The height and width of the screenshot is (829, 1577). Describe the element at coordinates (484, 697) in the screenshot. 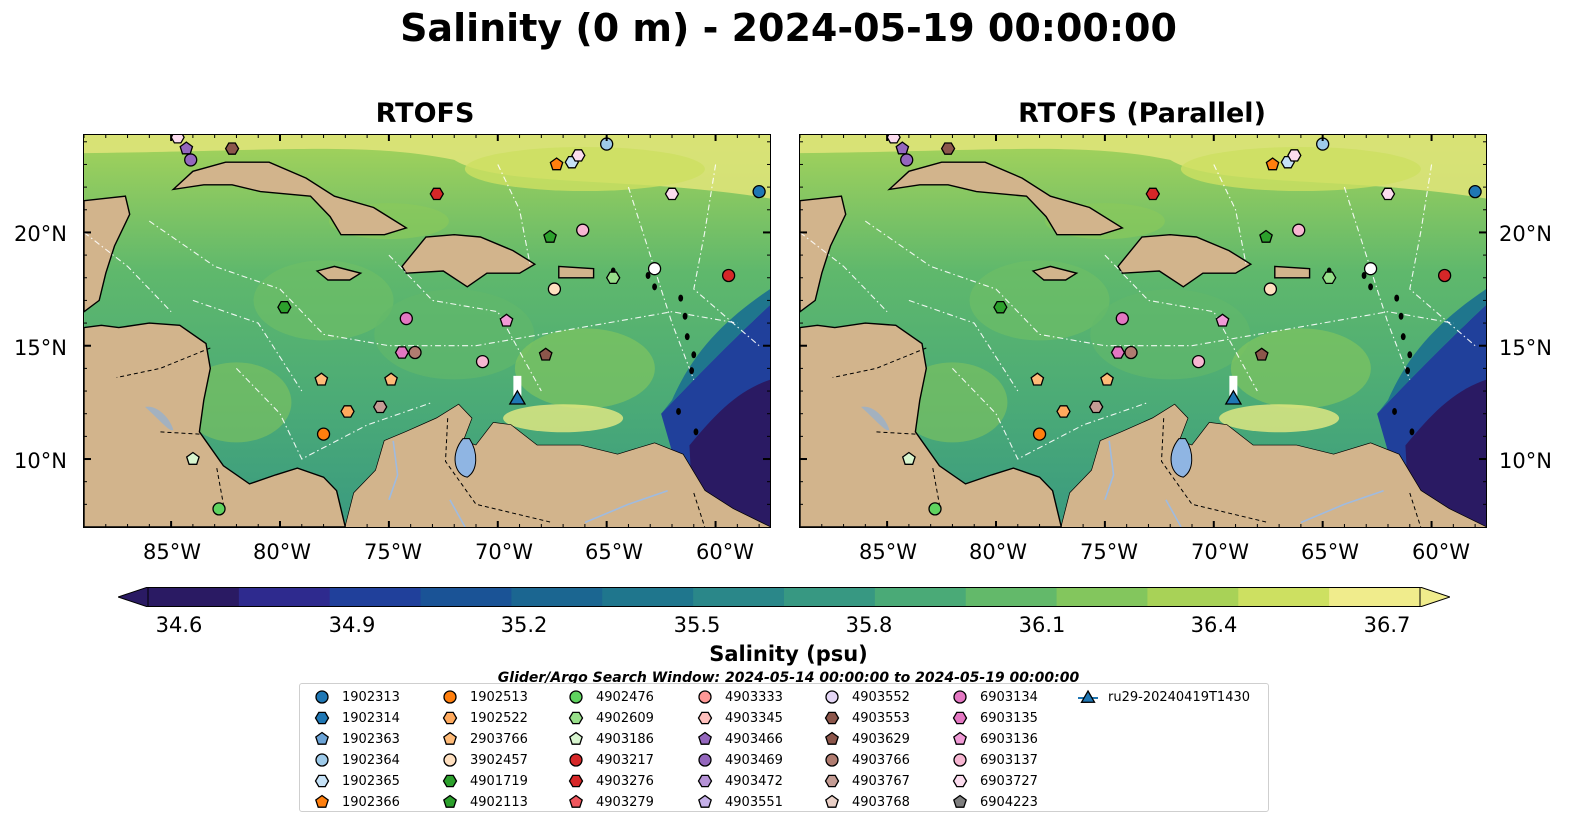

I see `legend-item: 1902513` at that location.